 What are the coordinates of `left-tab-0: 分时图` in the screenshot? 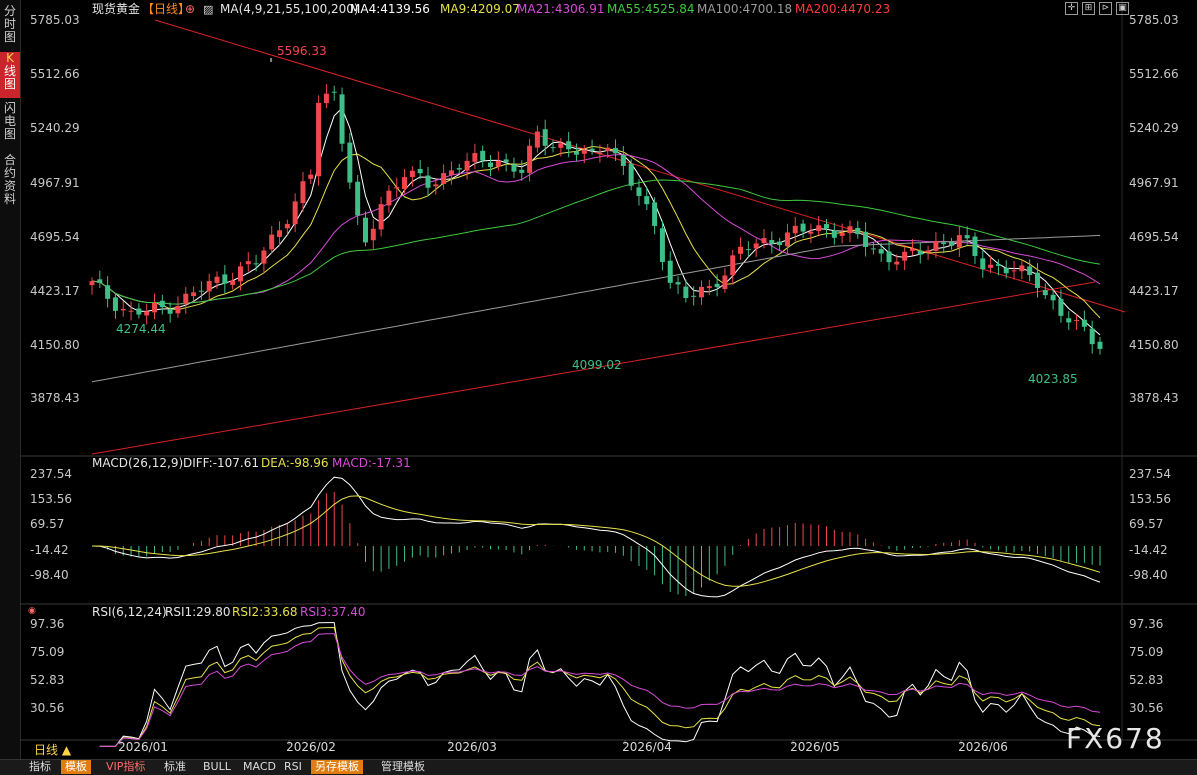 It's located at (9, 24).